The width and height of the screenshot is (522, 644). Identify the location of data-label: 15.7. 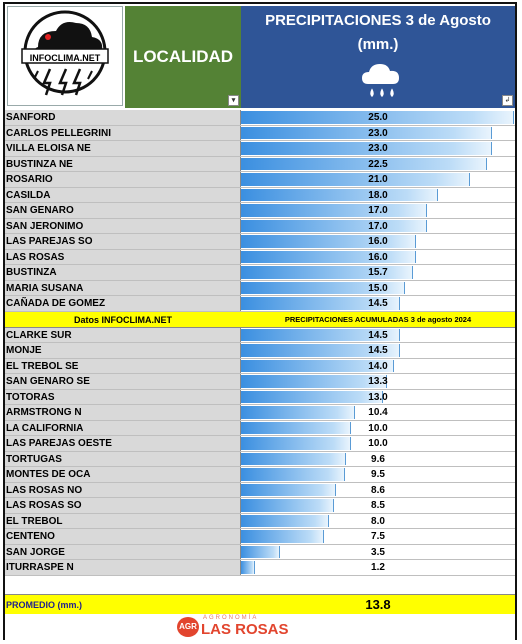
(378, 272).